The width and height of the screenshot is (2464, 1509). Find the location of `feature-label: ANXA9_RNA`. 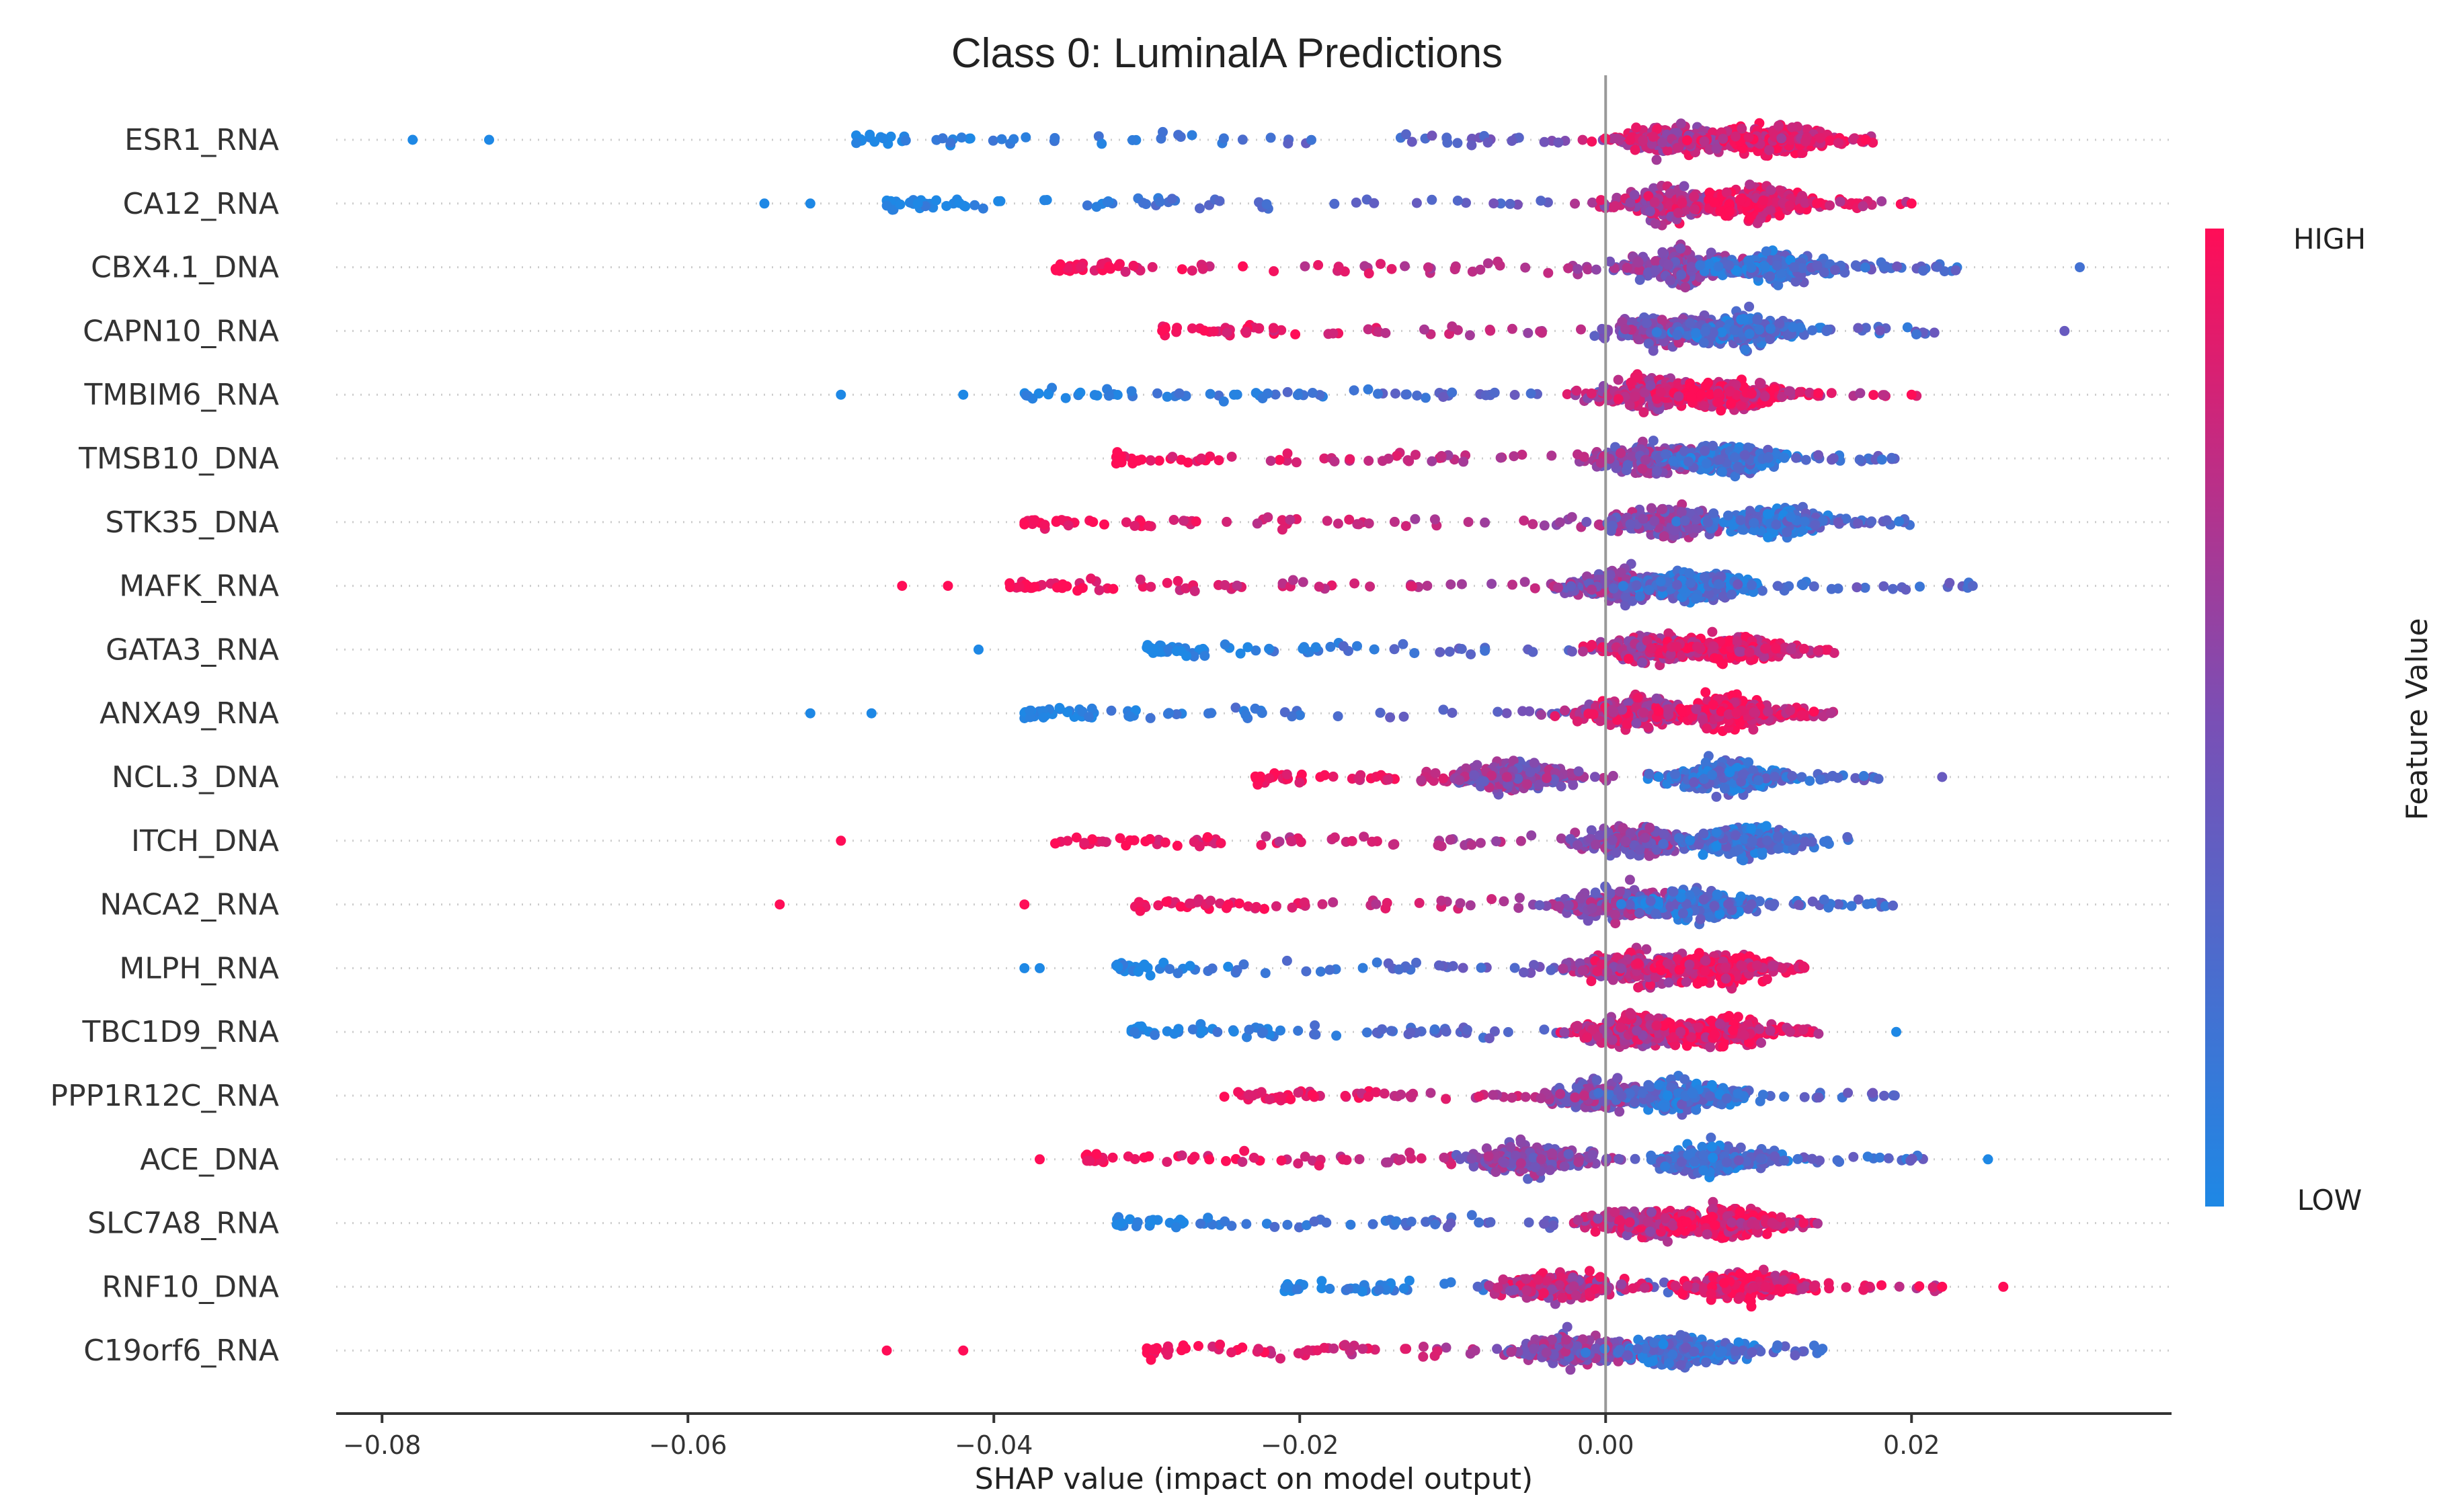

feature-label: ANXA9_RNA is located at coordinates (190, 713).